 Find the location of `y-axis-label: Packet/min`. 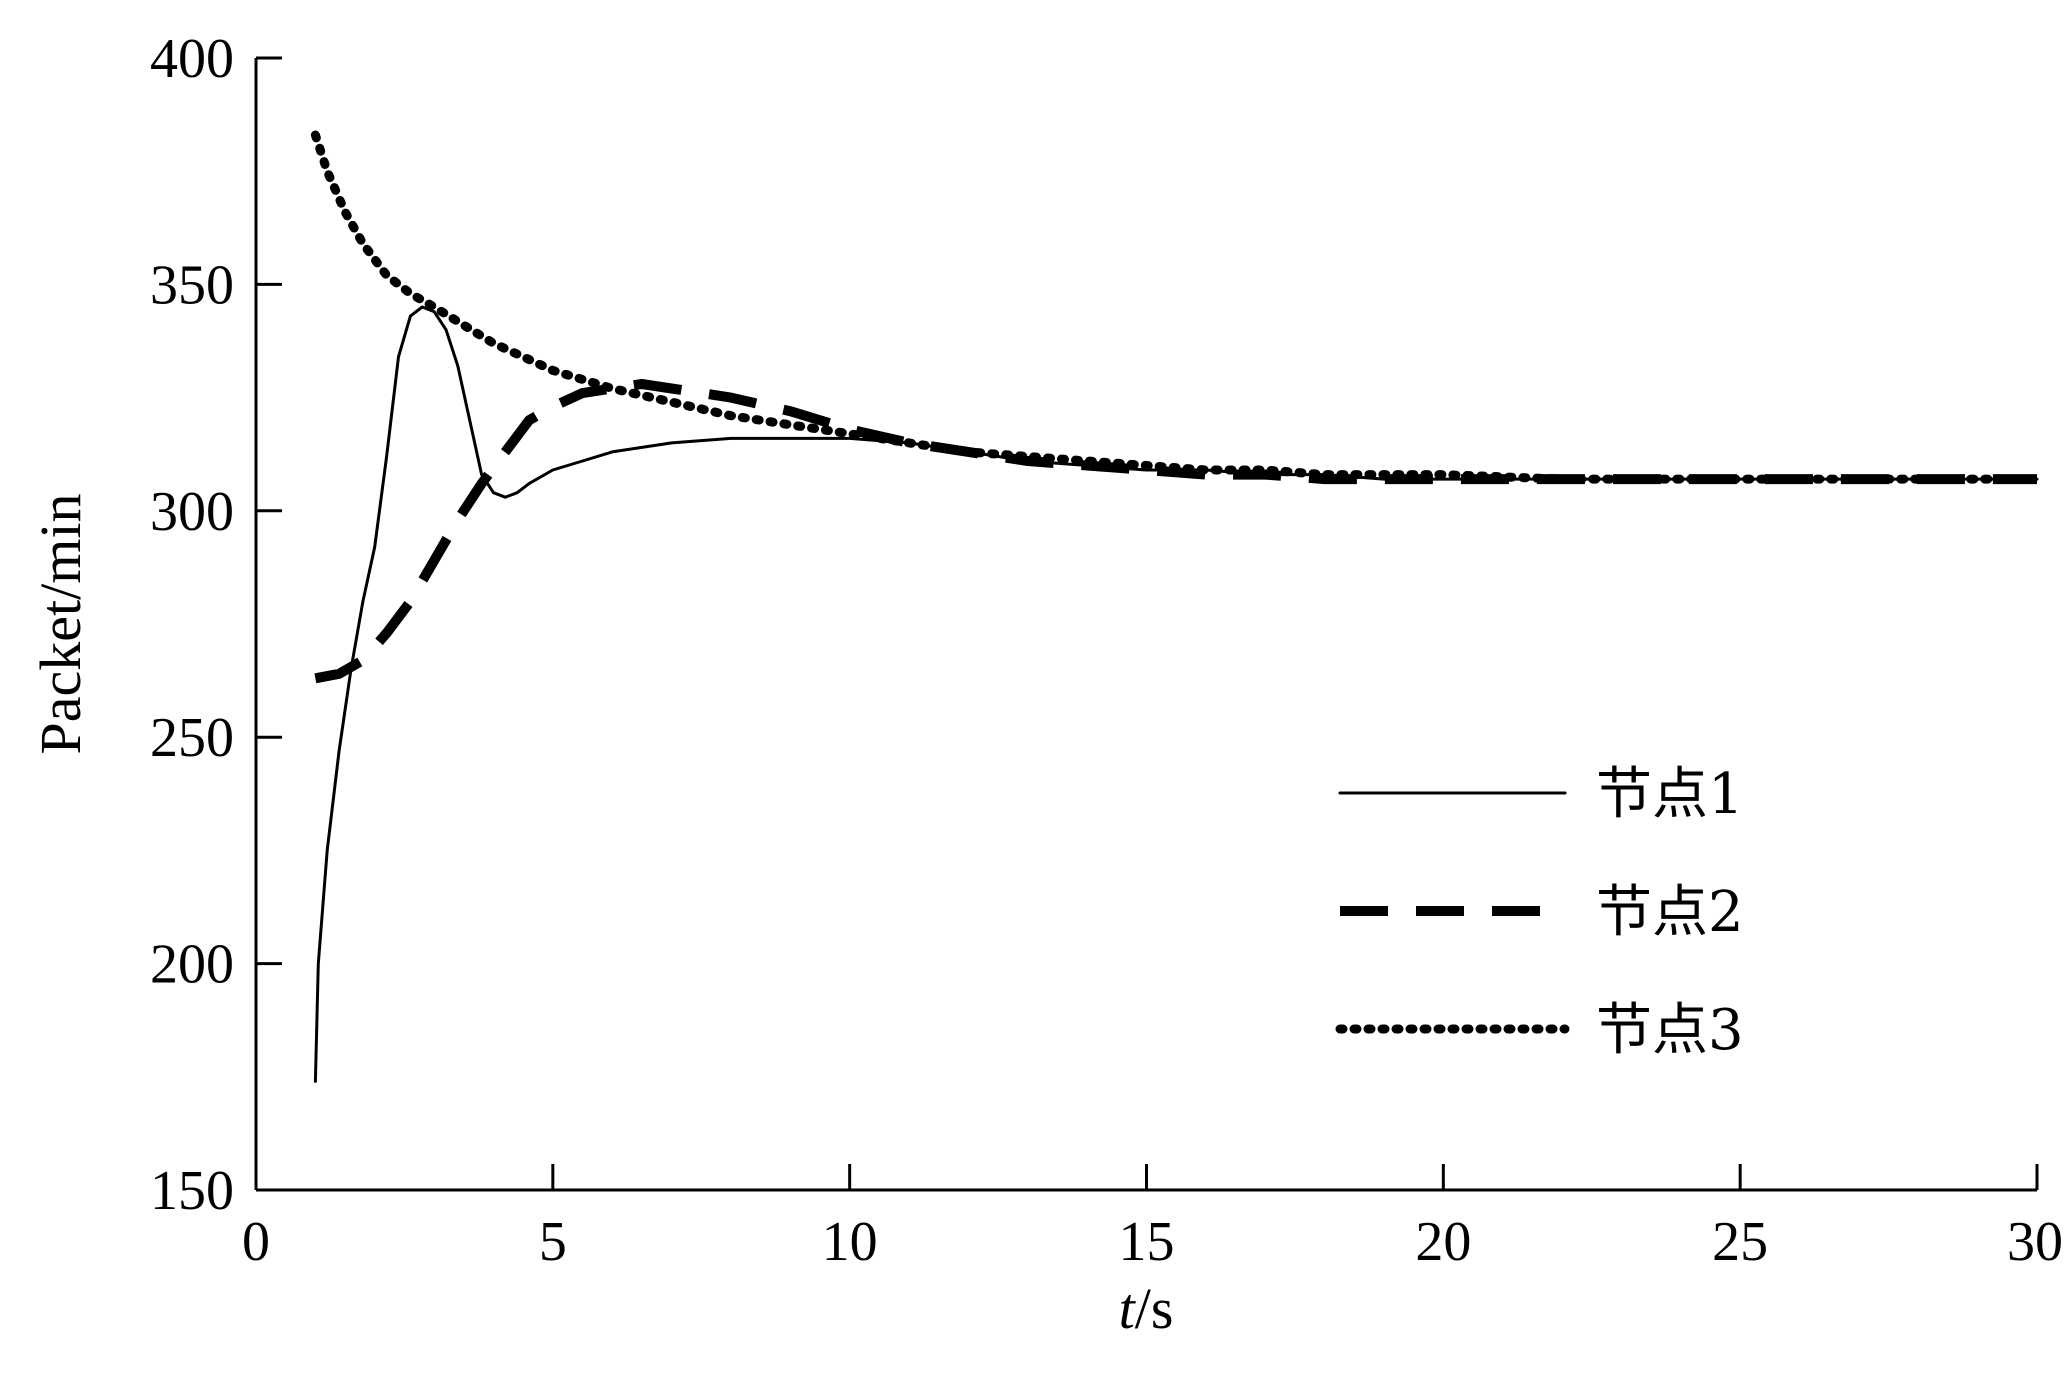

y-axis-label: Packet/min is located at coordinates (60, 624).